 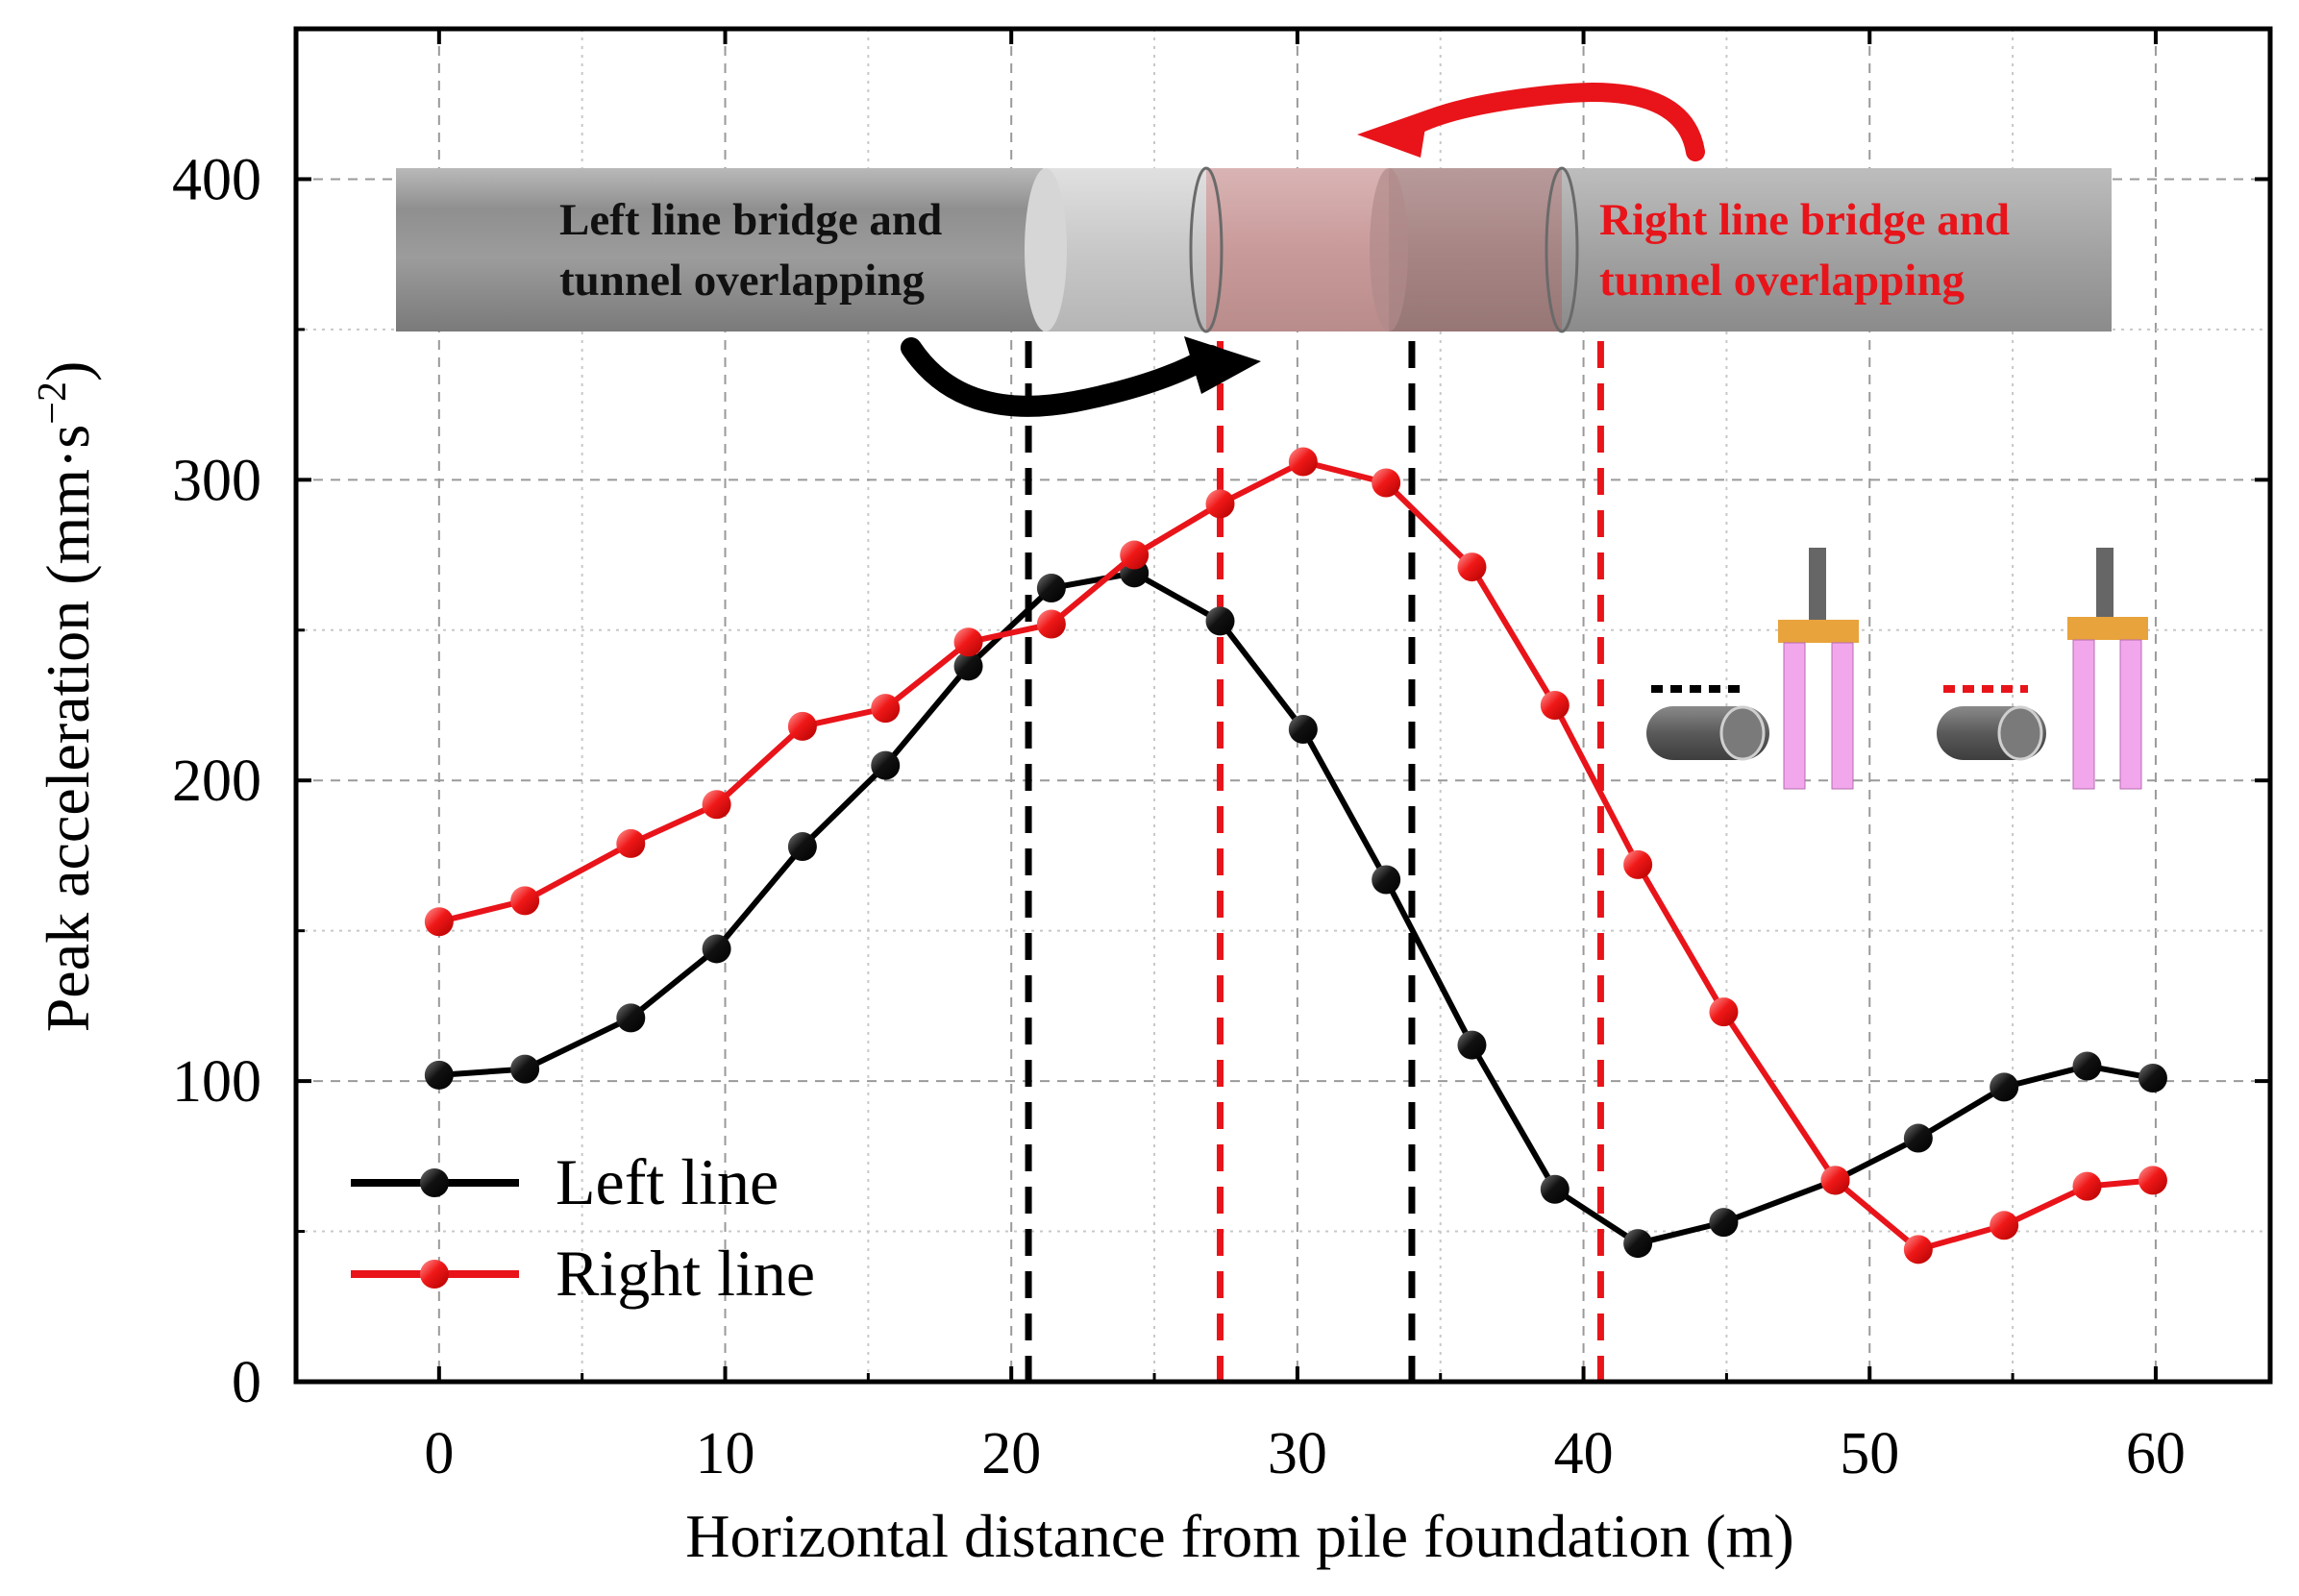 I want to click on right-case-pier-icon, so click(x=2105, y=582).